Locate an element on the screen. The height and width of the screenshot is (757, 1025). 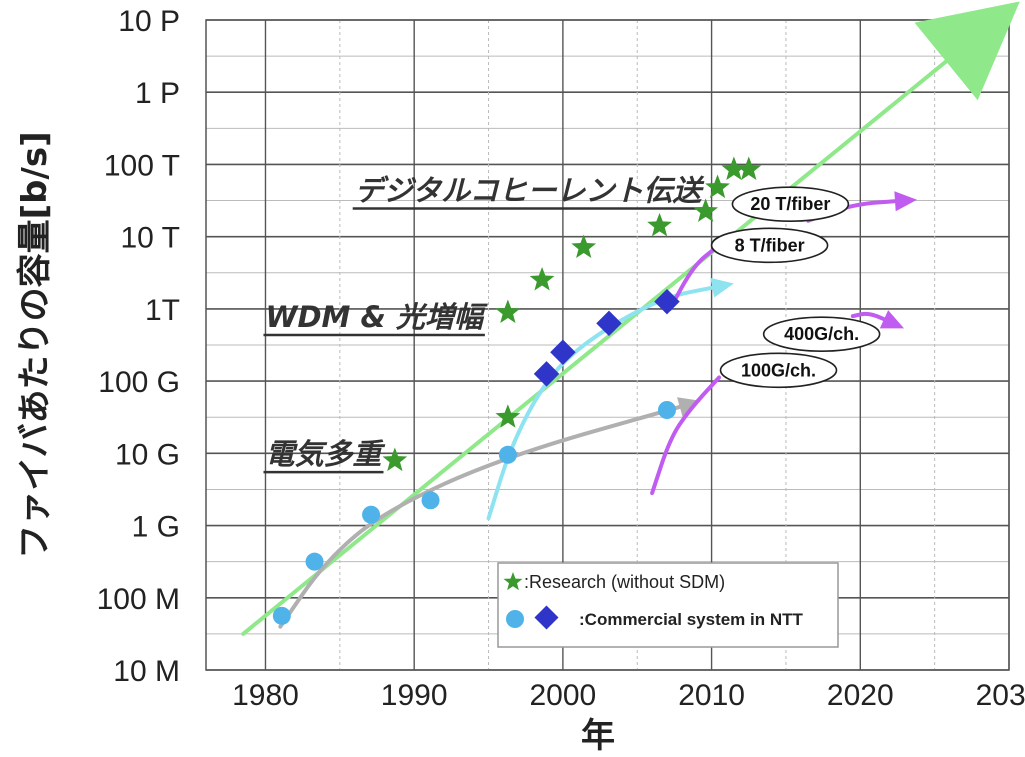
y-tick-label: 10 M is located at coordinates (146, 671).